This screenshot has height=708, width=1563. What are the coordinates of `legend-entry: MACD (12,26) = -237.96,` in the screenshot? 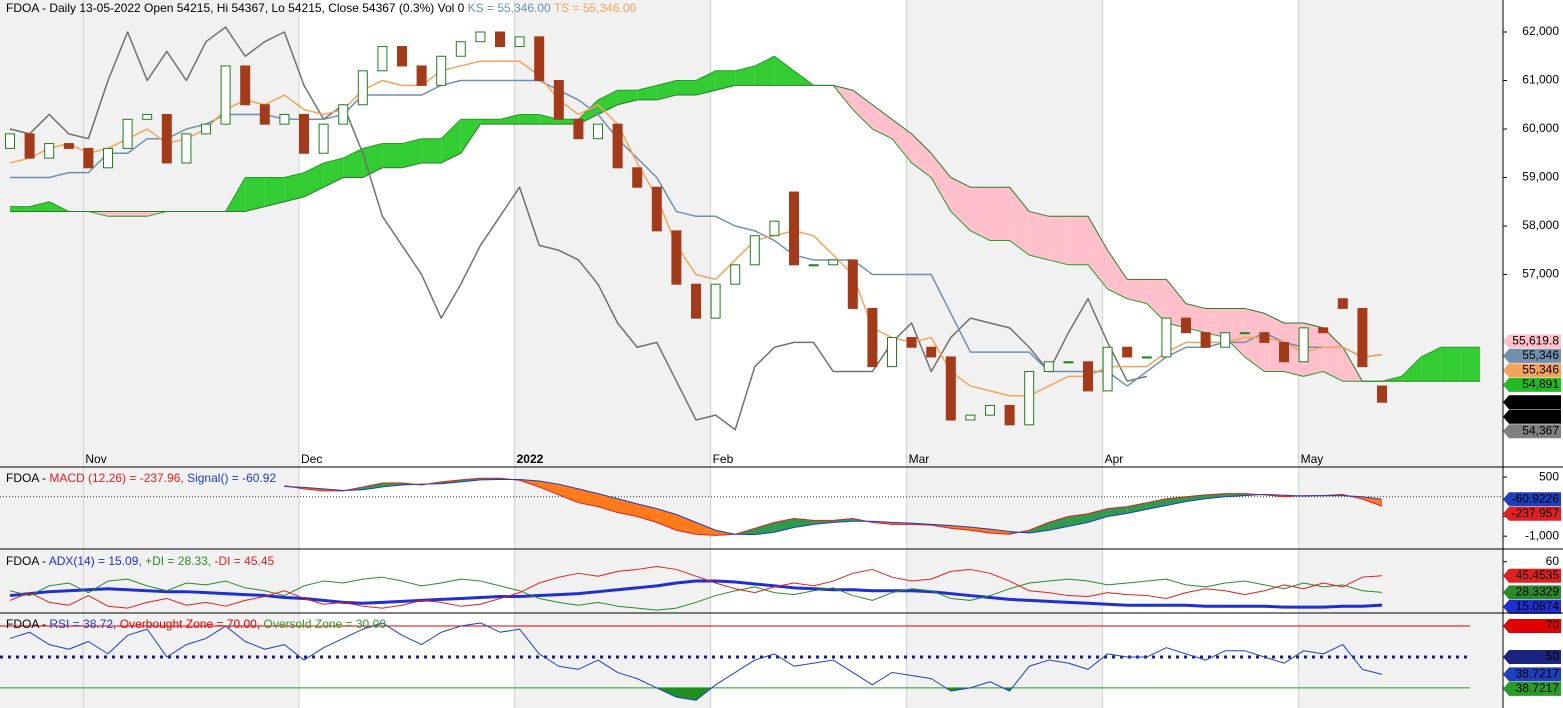 It's located at (115, 478).